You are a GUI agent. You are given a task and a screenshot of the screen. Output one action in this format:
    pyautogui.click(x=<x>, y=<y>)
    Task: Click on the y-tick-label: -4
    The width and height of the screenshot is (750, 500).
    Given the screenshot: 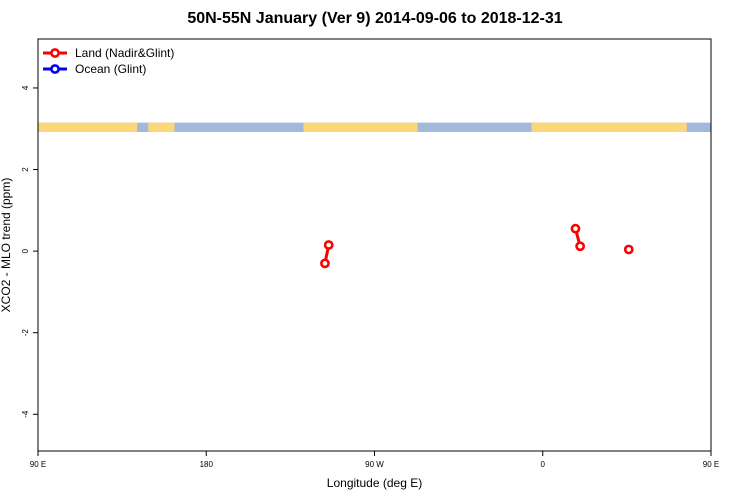 What is the action you would take?
    pyautogui.click(x=25, y=414)
    